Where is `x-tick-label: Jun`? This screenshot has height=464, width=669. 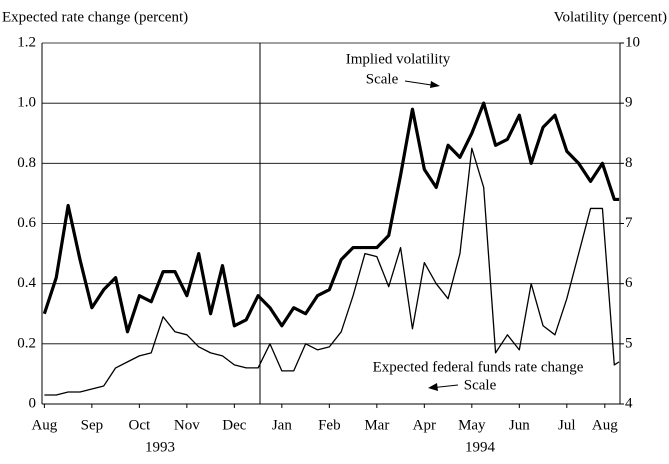 x-tick-label: Jun is located at coordinates (519, 425).